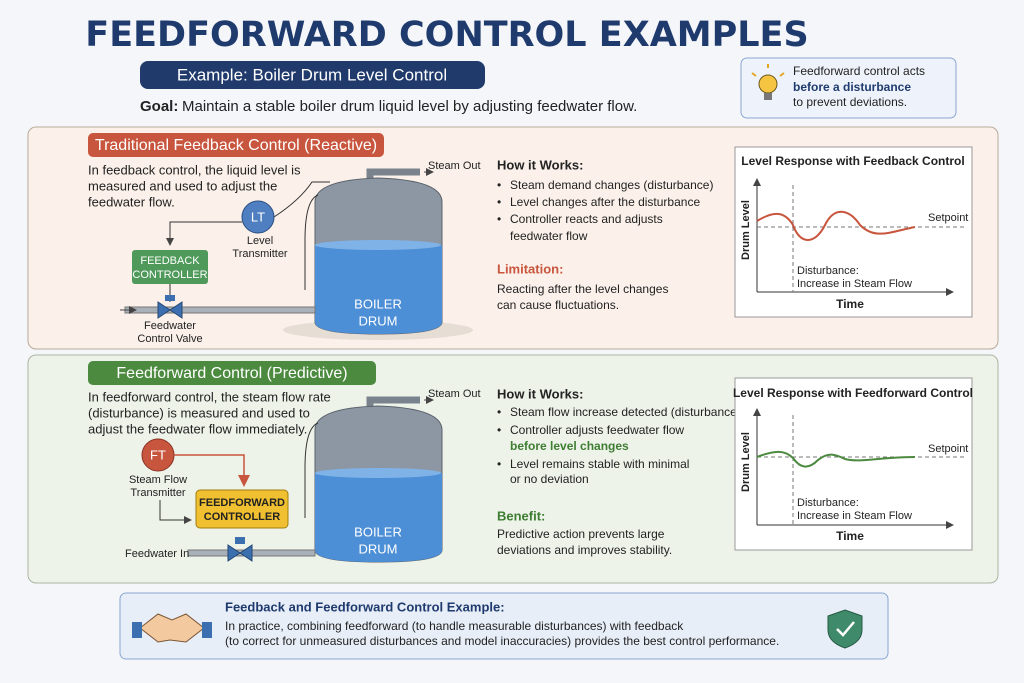  I want to click on x-label: Time, so click(850, 536).